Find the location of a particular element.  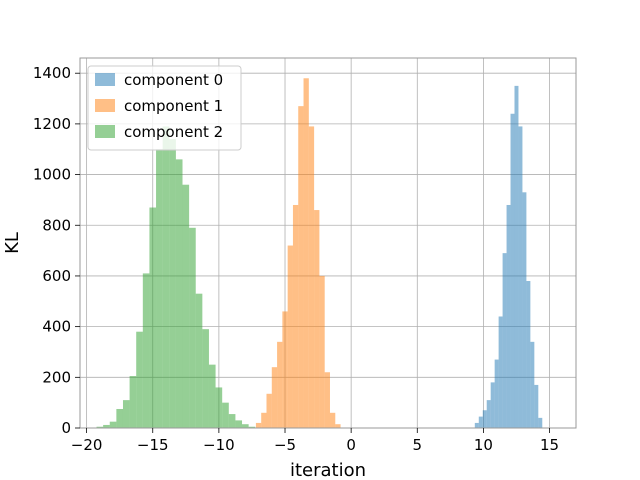

y-tick-label: 0 is located at coordinates (66, 428).